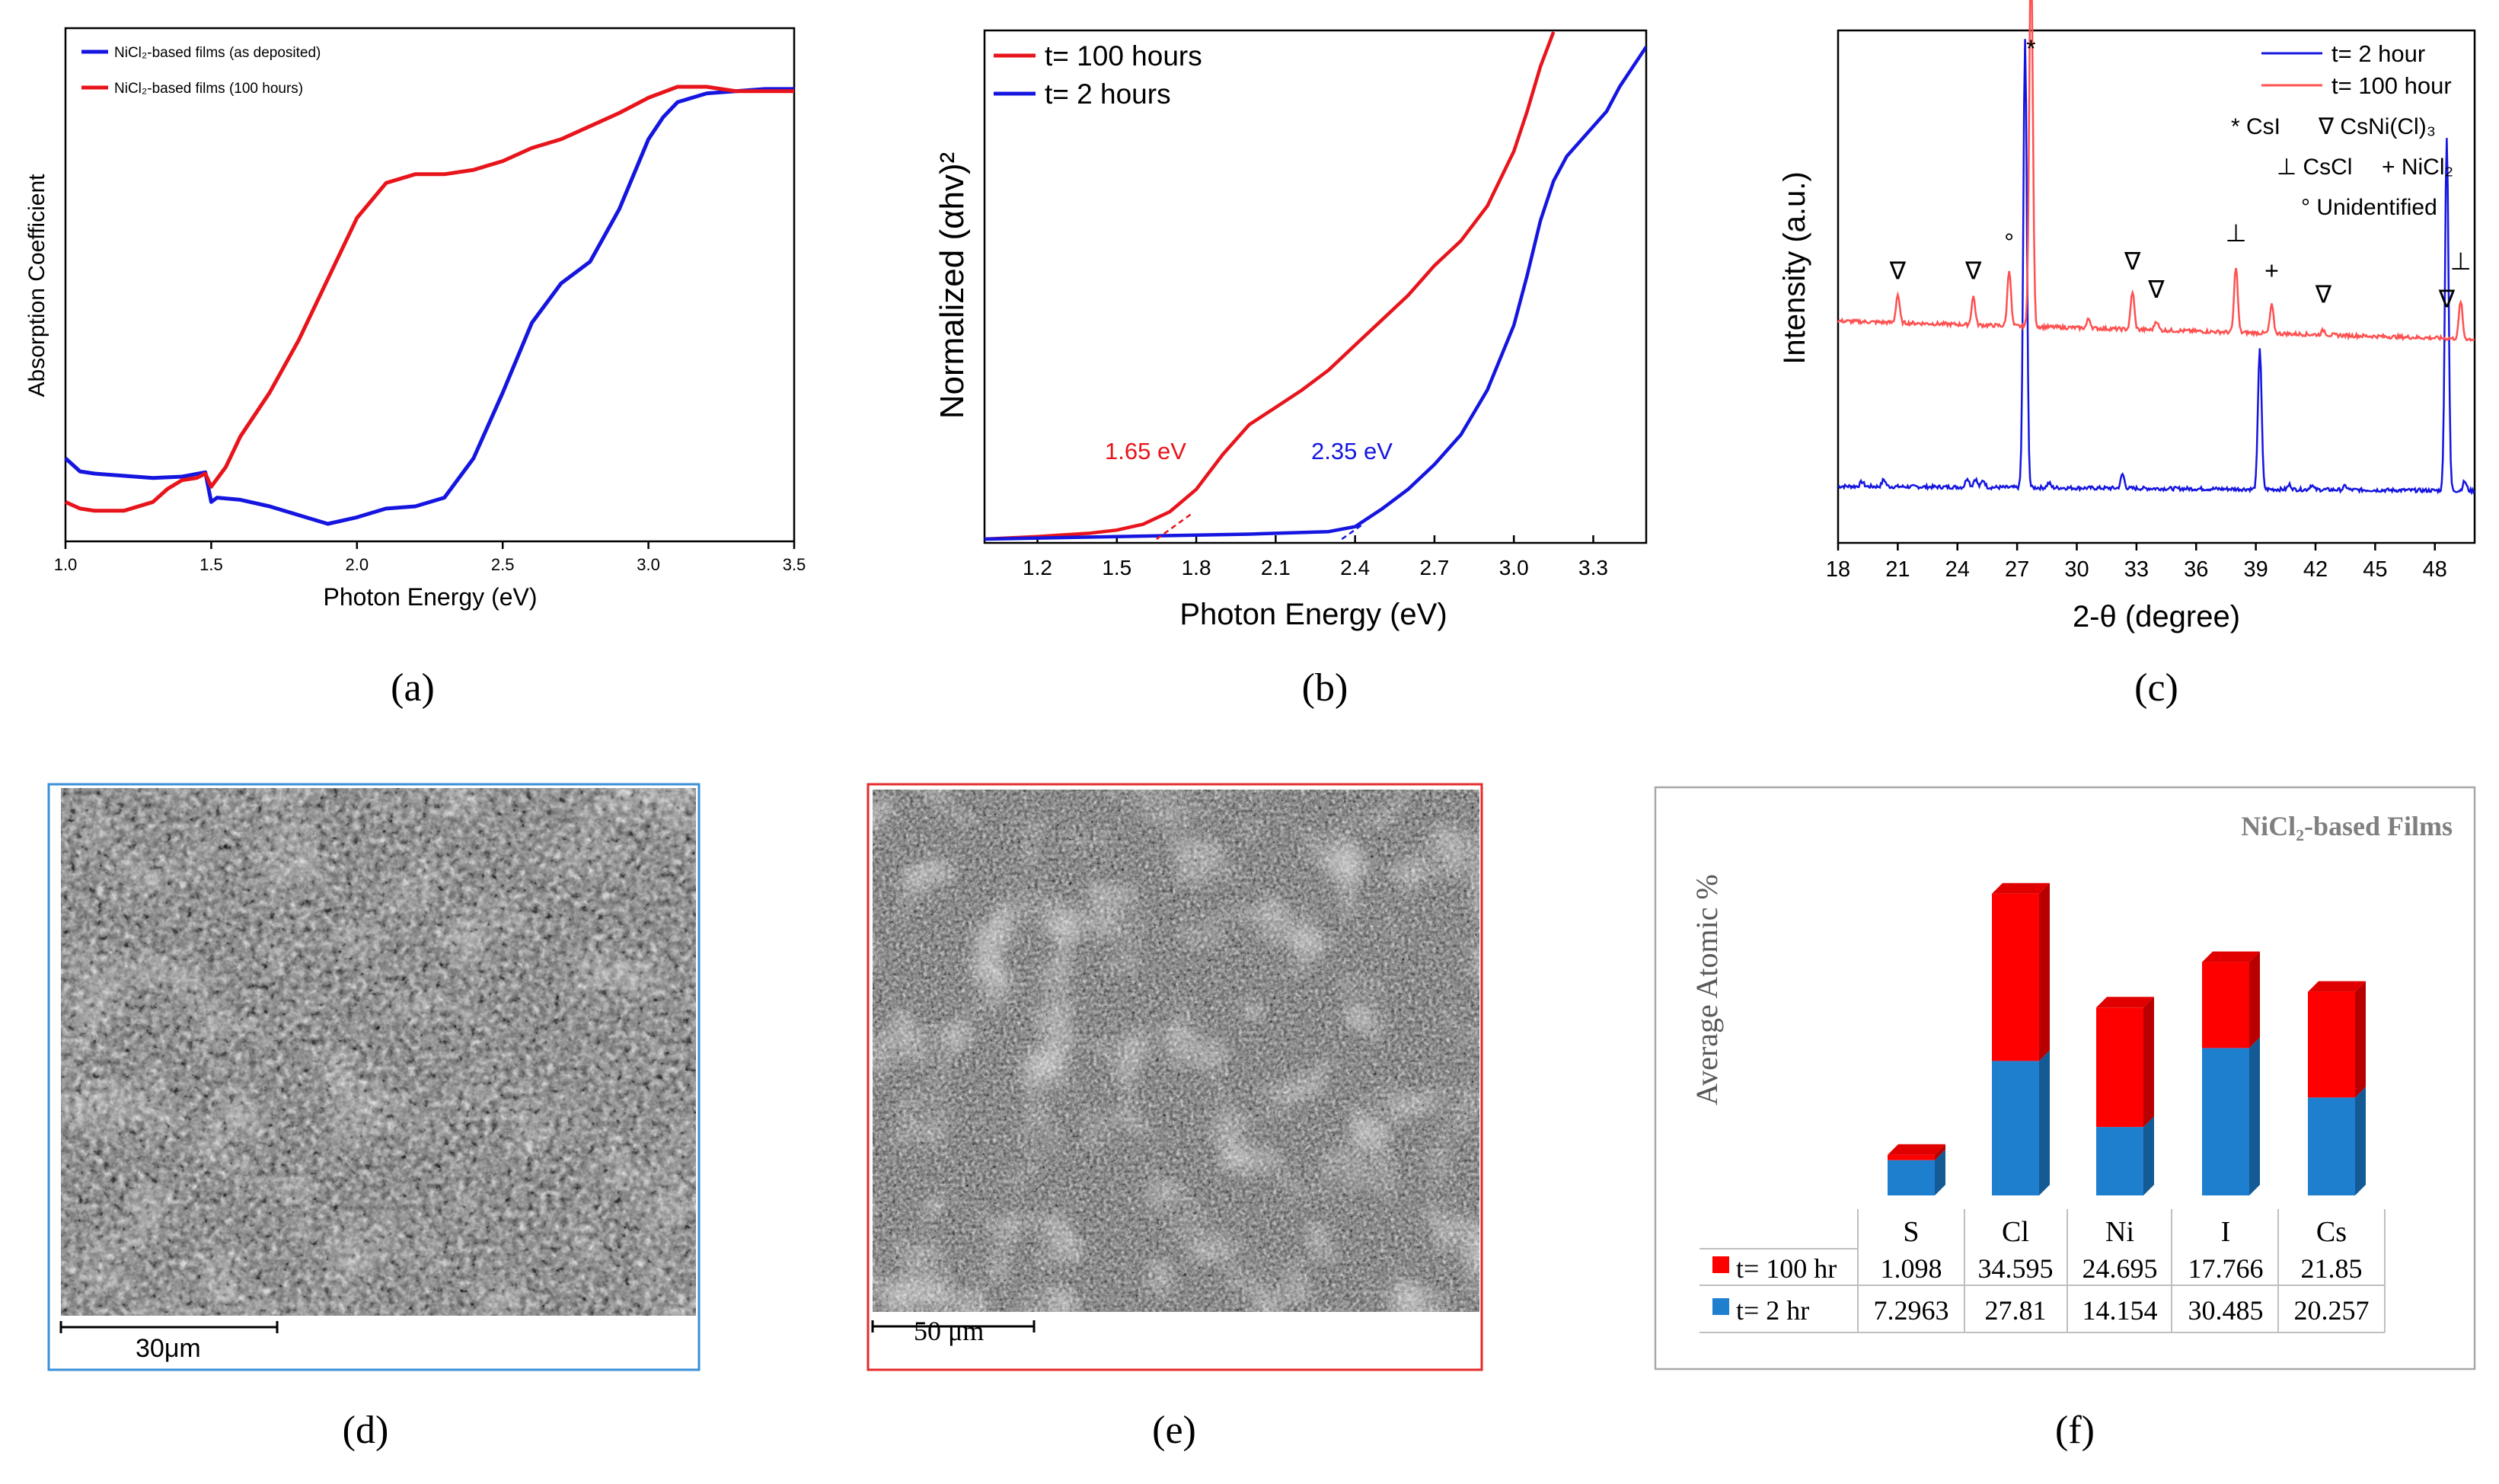 This screenshot has height=1484, width=2499. I want to click on bar-top-ni, so click(2125, 1002).